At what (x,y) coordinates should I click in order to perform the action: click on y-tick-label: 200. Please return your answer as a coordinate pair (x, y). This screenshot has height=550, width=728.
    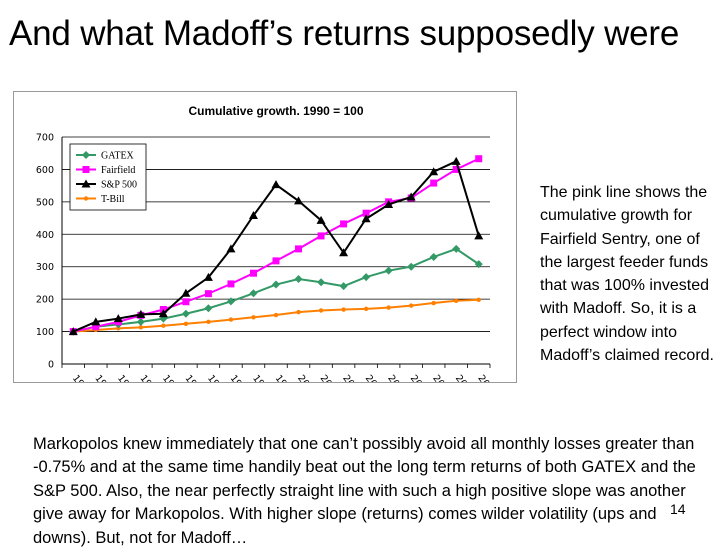
    Looking at the image, I should click on (45, 300).